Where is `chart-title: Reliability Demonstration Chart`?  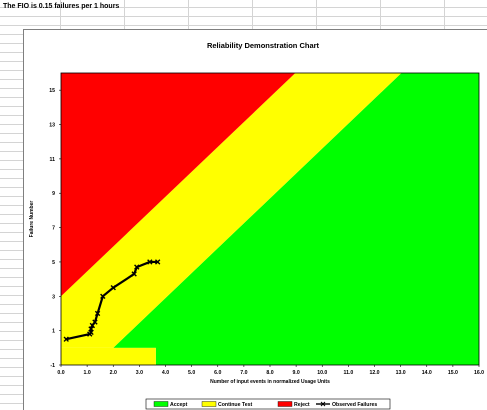
chart-title: Reliability Demonstration Chart is located at coordinates (263, 45).